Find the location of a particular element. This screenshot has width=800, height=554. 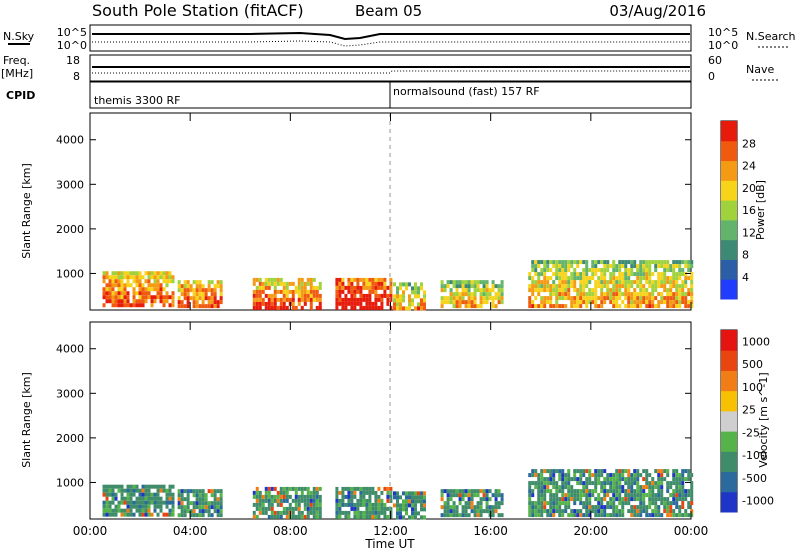

colorbar-tick-label: 20 is located at coordinates (749, 188).